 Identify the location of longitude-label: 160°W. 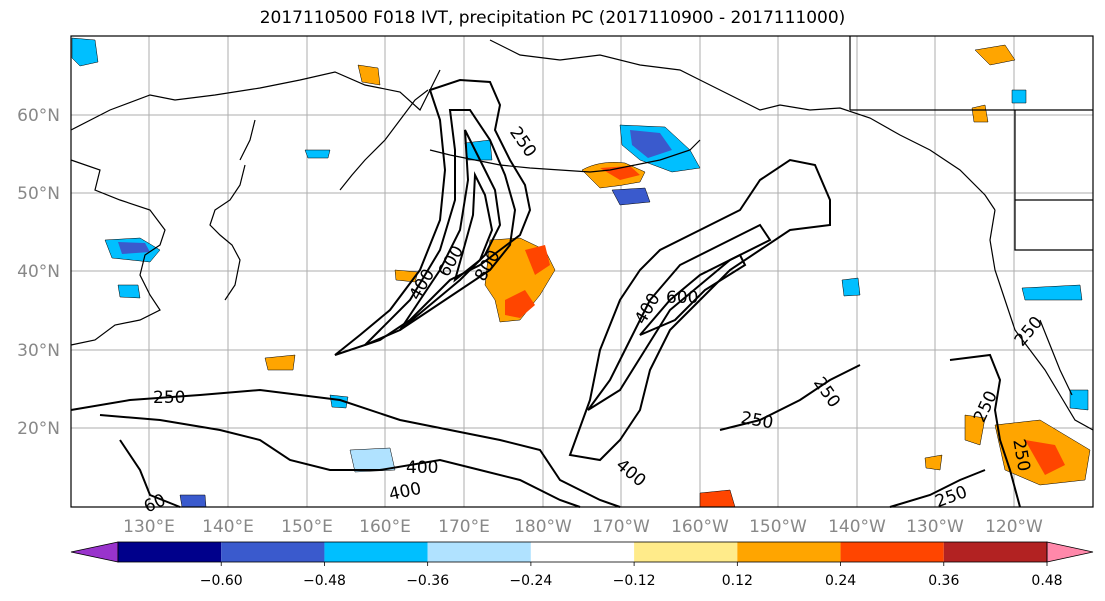
(700, 527).